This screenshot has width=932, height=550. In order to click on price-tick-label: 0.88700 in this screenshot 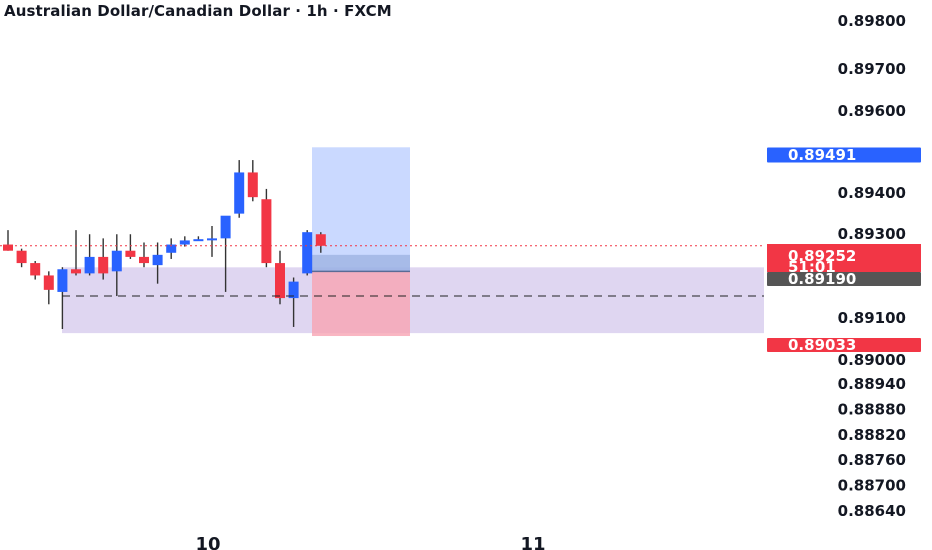, I will do `click(872, 486)`.